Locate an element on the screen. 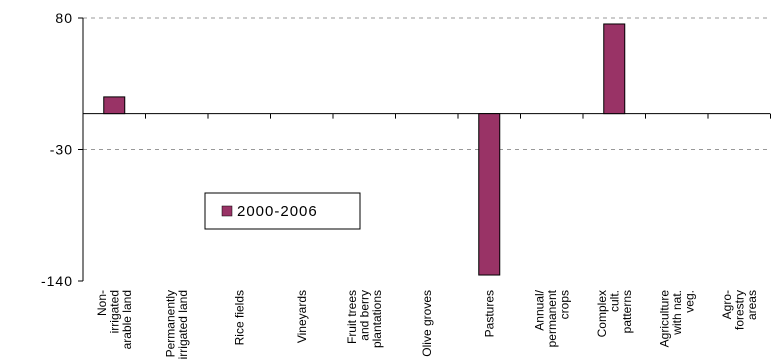  category-label-5: Olive groves is located at coordinates (427, 323).